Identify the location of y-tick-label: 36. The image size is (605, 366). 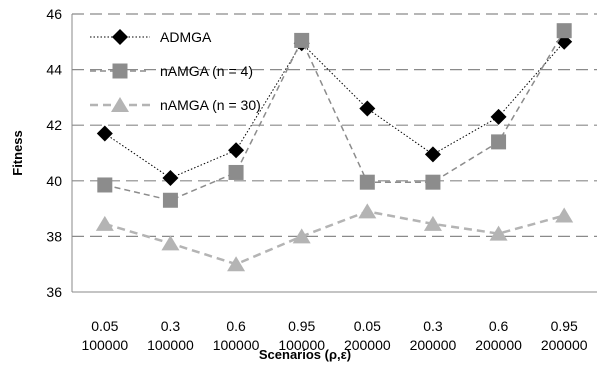
(54, 292).